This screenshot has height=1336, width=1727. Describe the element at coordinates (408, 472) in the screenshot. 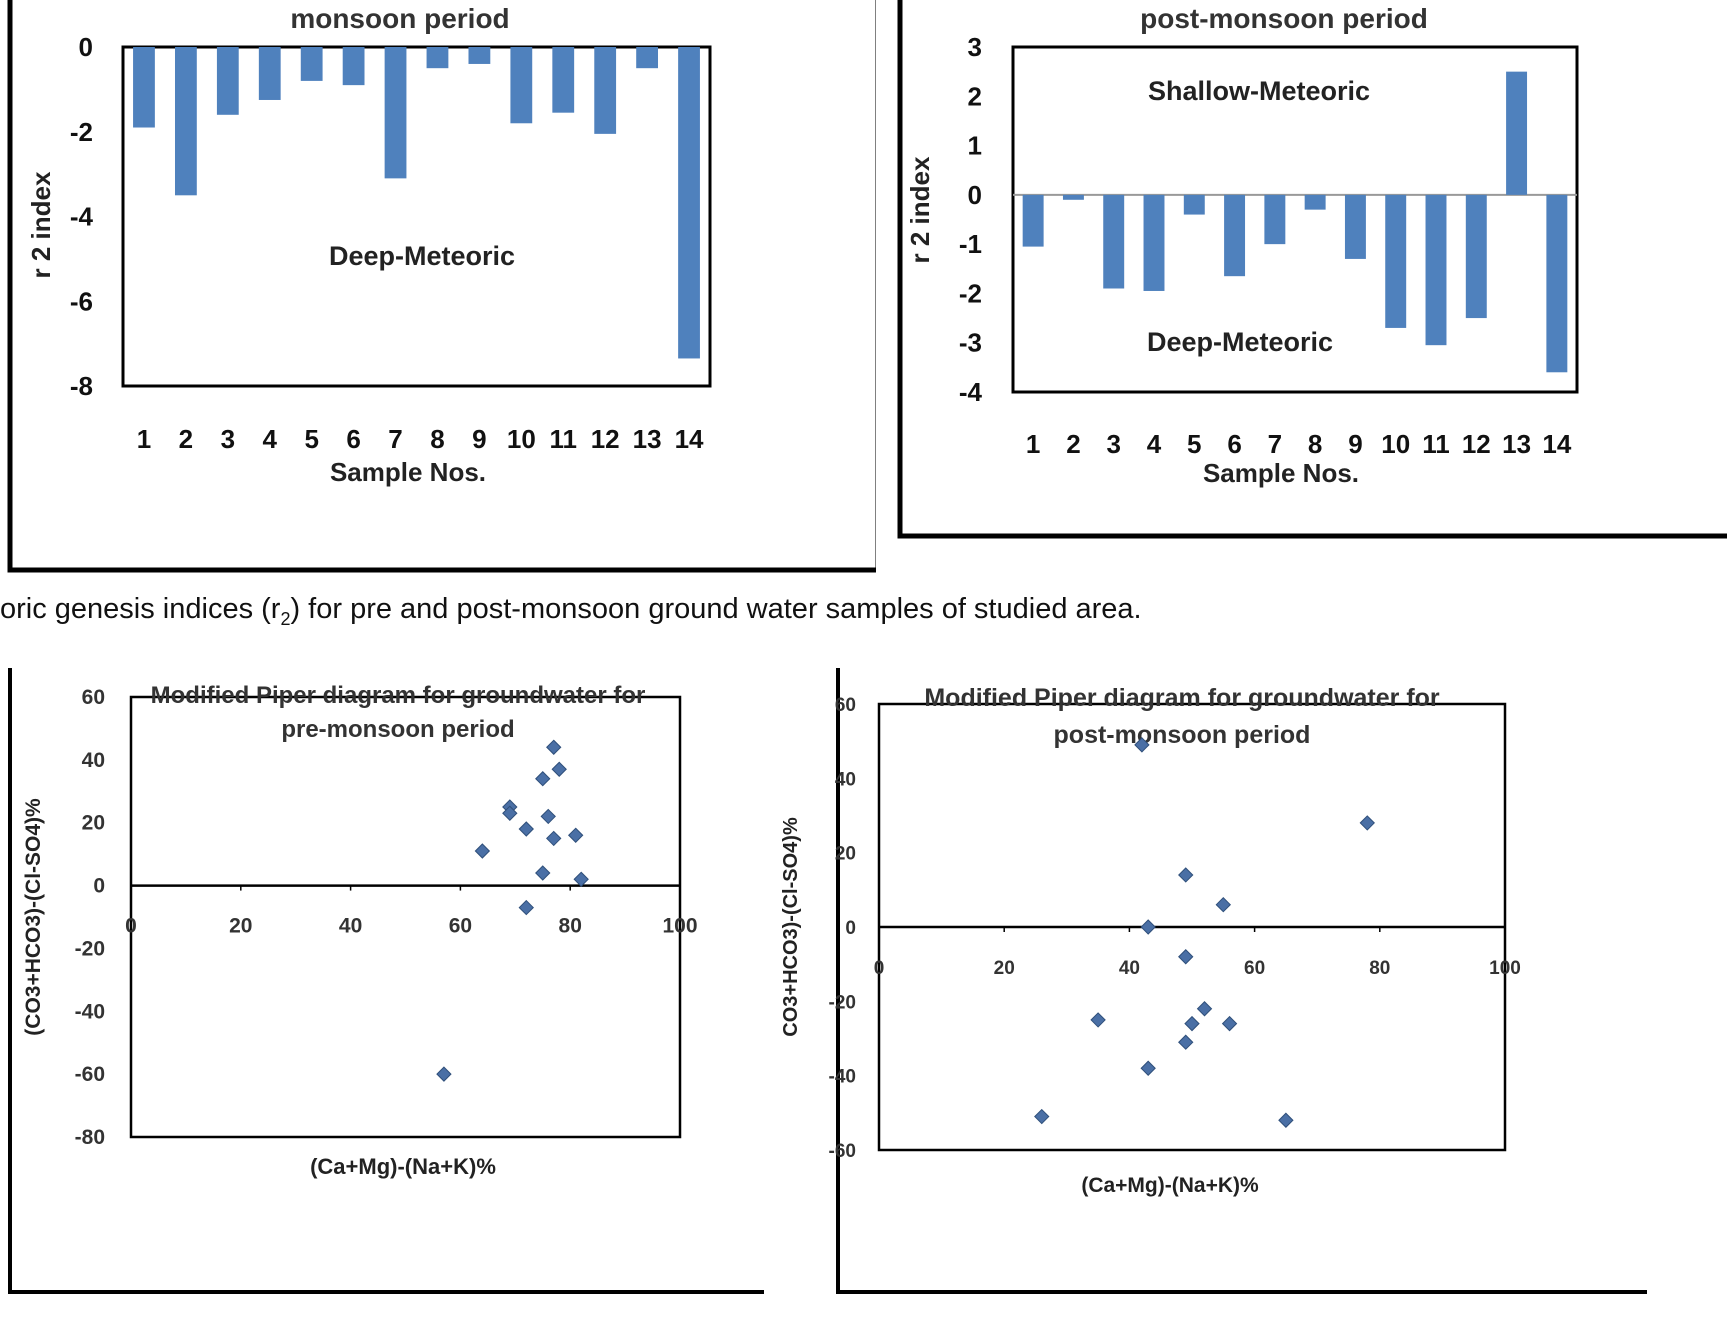

I see `x-axis-label: Sample Nos.` at that location.